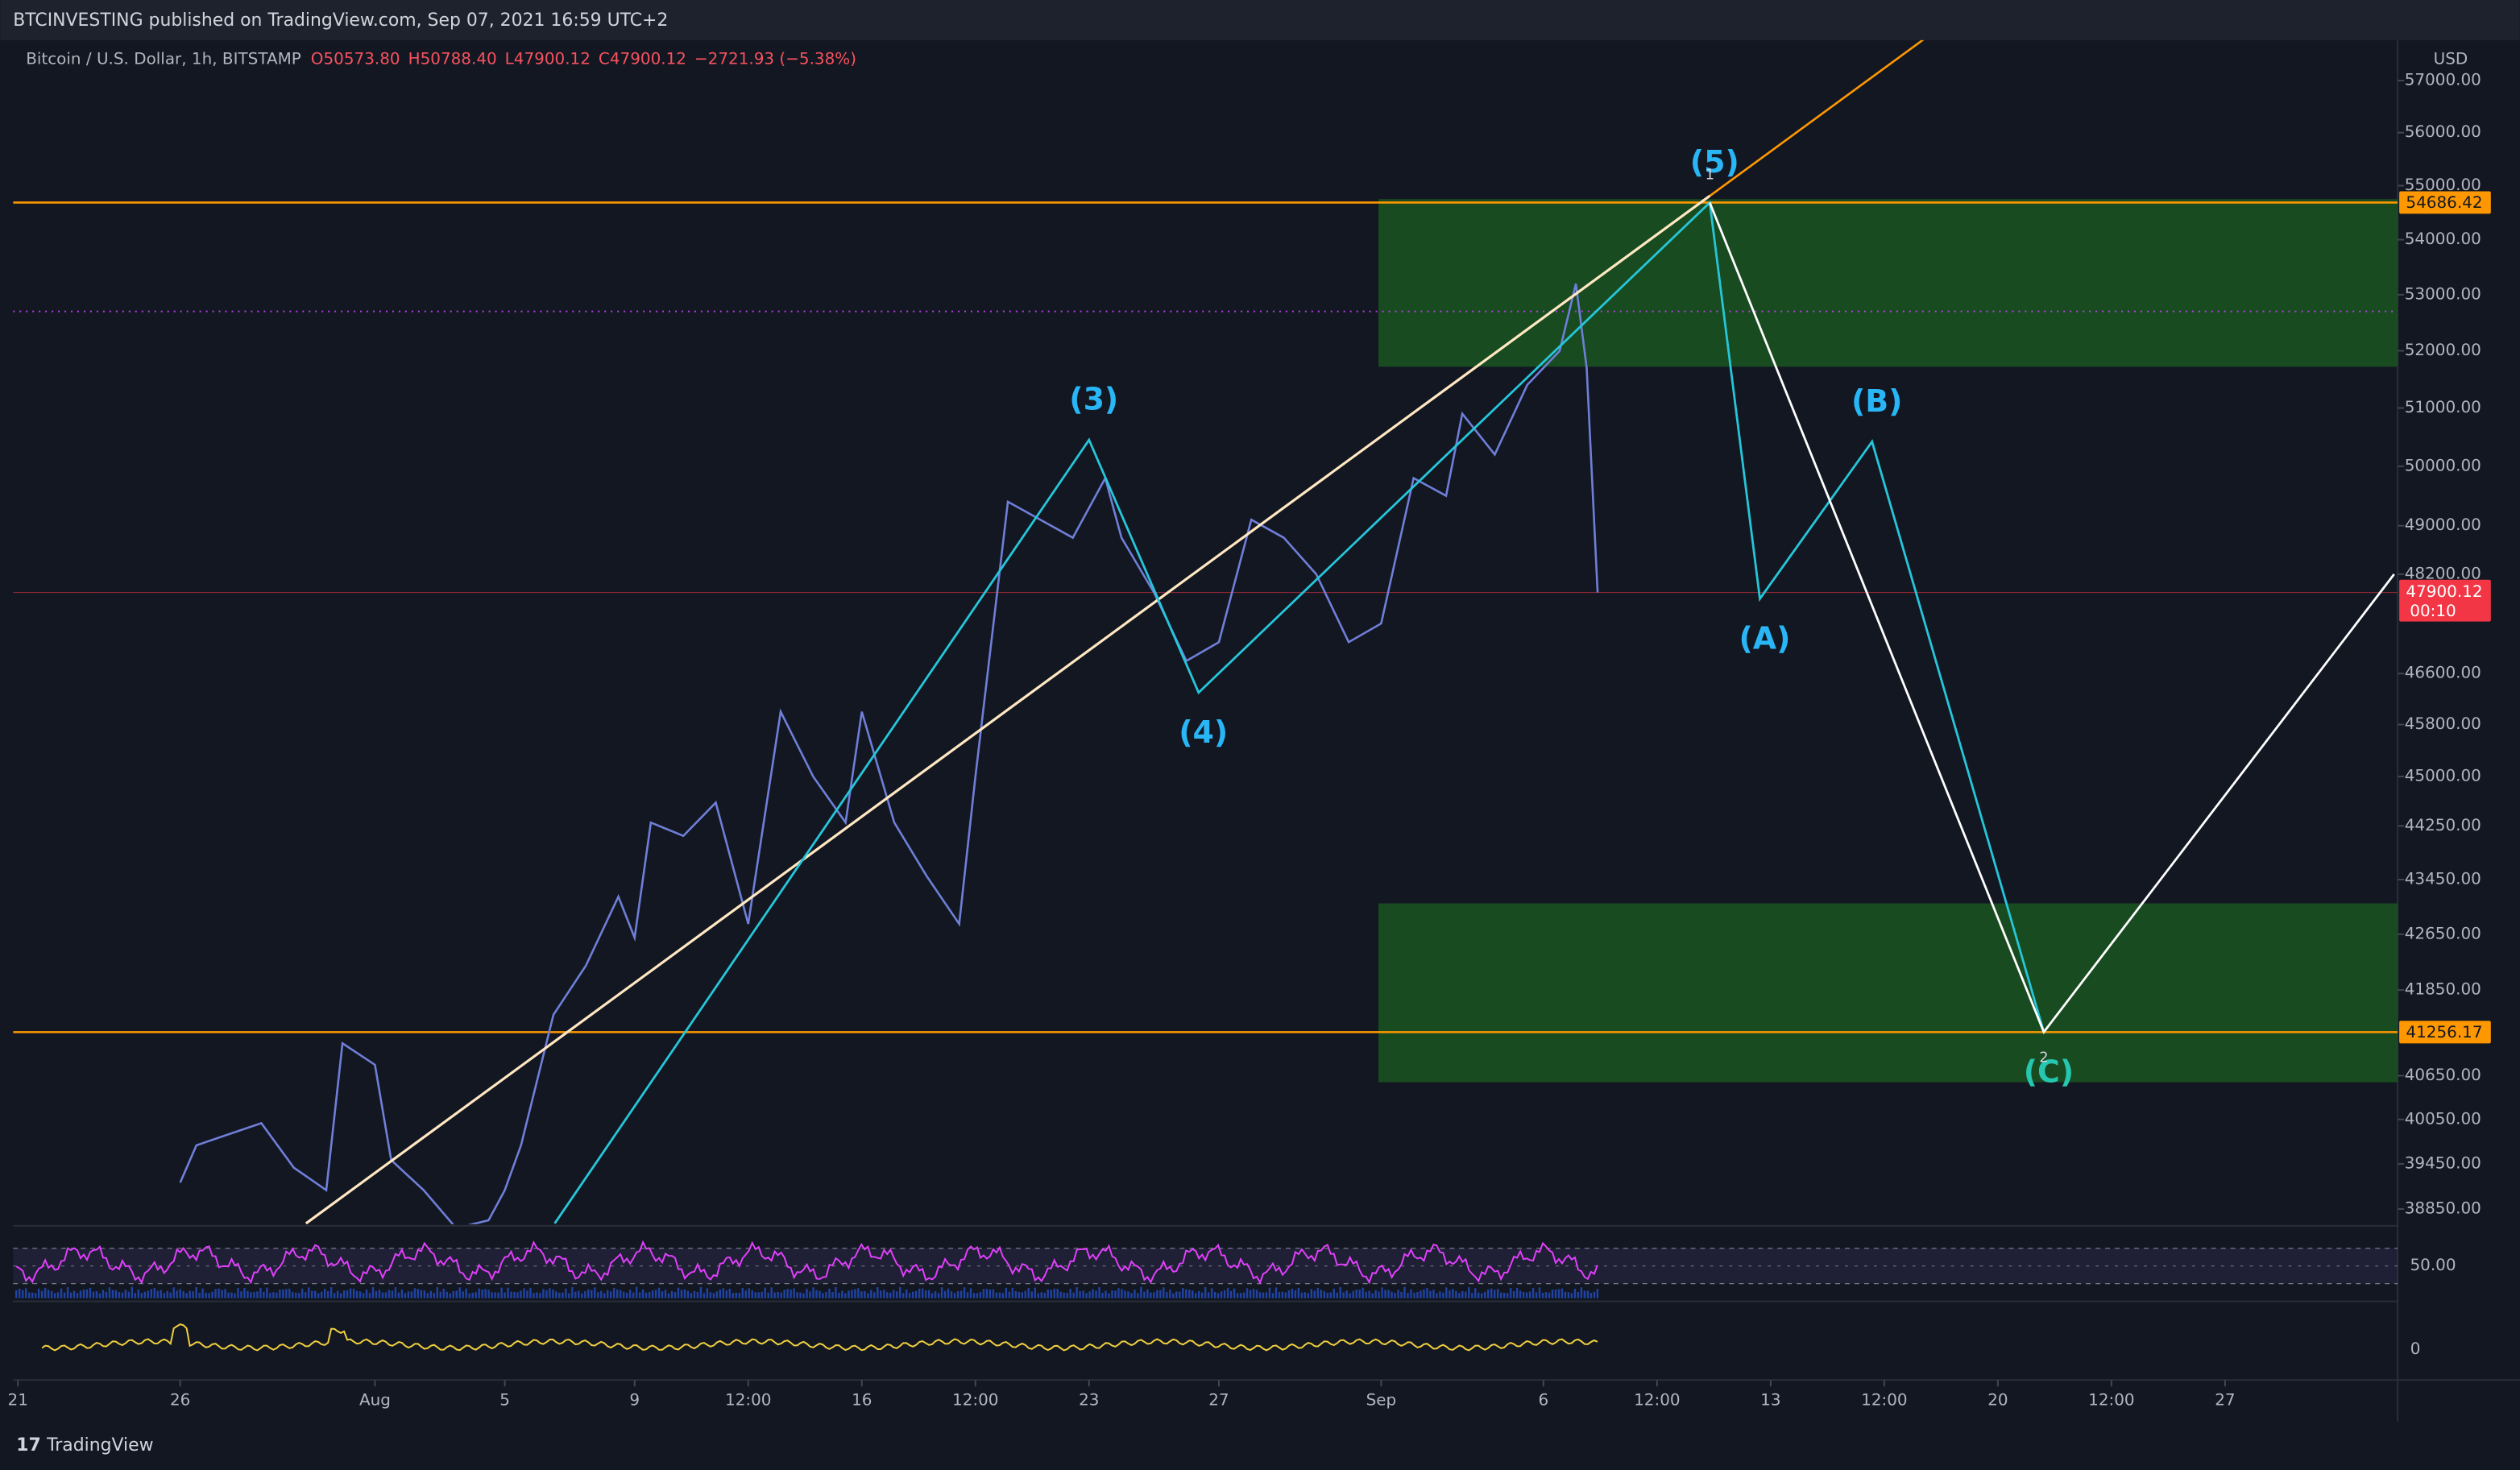 This screenshot has height=1470, width=2520. What do you see at coordinates (2433, 1264) in the screenshot?
I see `rsi-level-label: 50.00` at bounding box center [2433, 1264].